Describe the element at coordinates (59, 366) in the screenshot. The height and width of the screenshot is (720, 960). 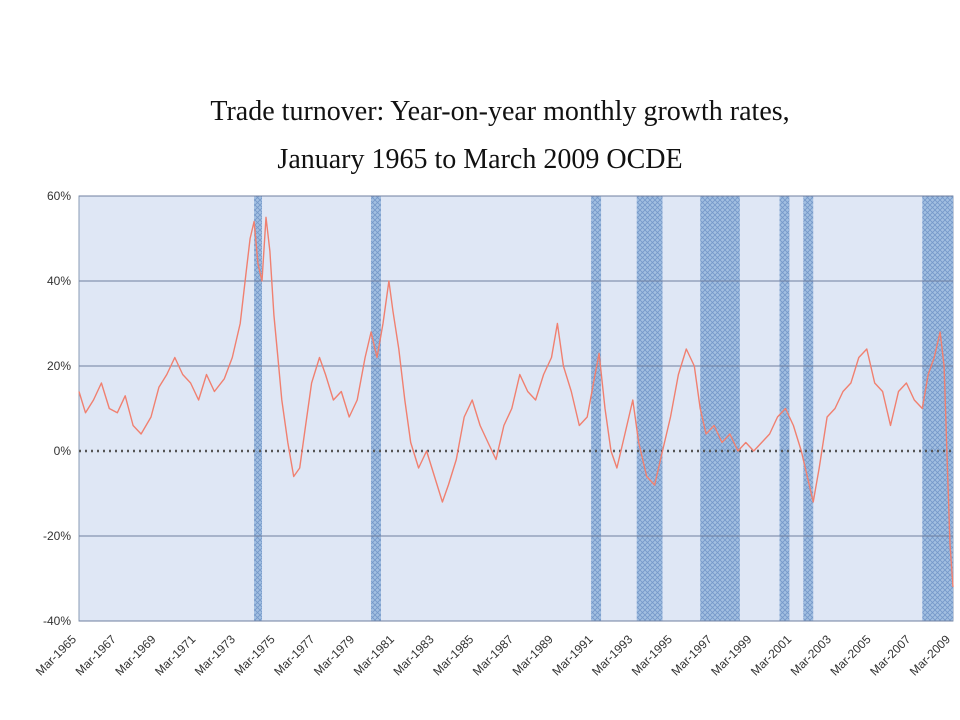
I see `y-tick-label: 20%` at that location.